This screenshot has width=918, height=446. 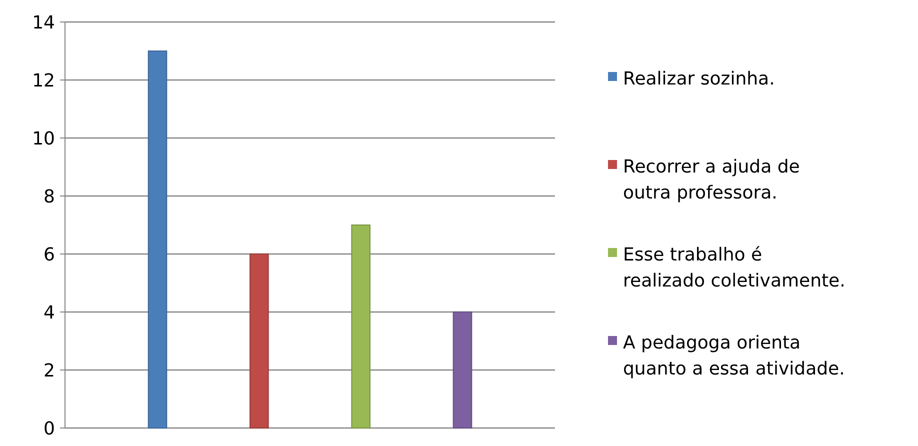 What do you see at coordinates (49, 255) in the screenshot?
I see `y-tick-label: 6` at bounding box center [49, 255].